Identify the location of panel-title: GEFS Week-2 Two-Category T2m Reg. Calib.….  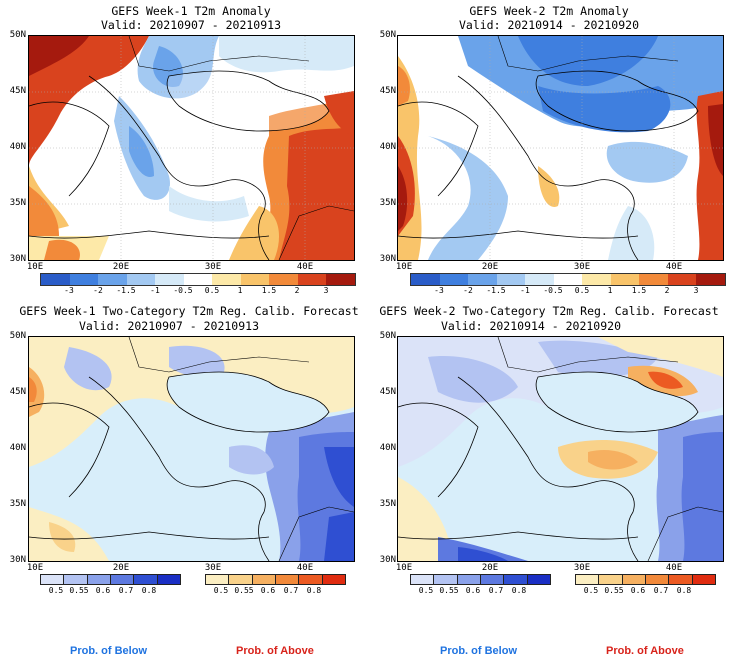
(549, 311).